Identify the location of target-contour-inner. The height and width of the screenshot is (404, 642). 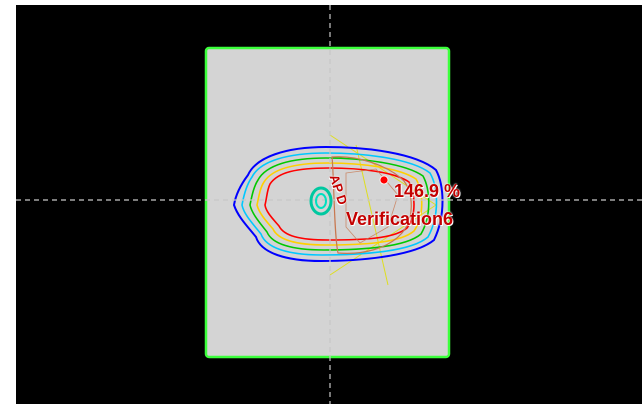
(372, 206).